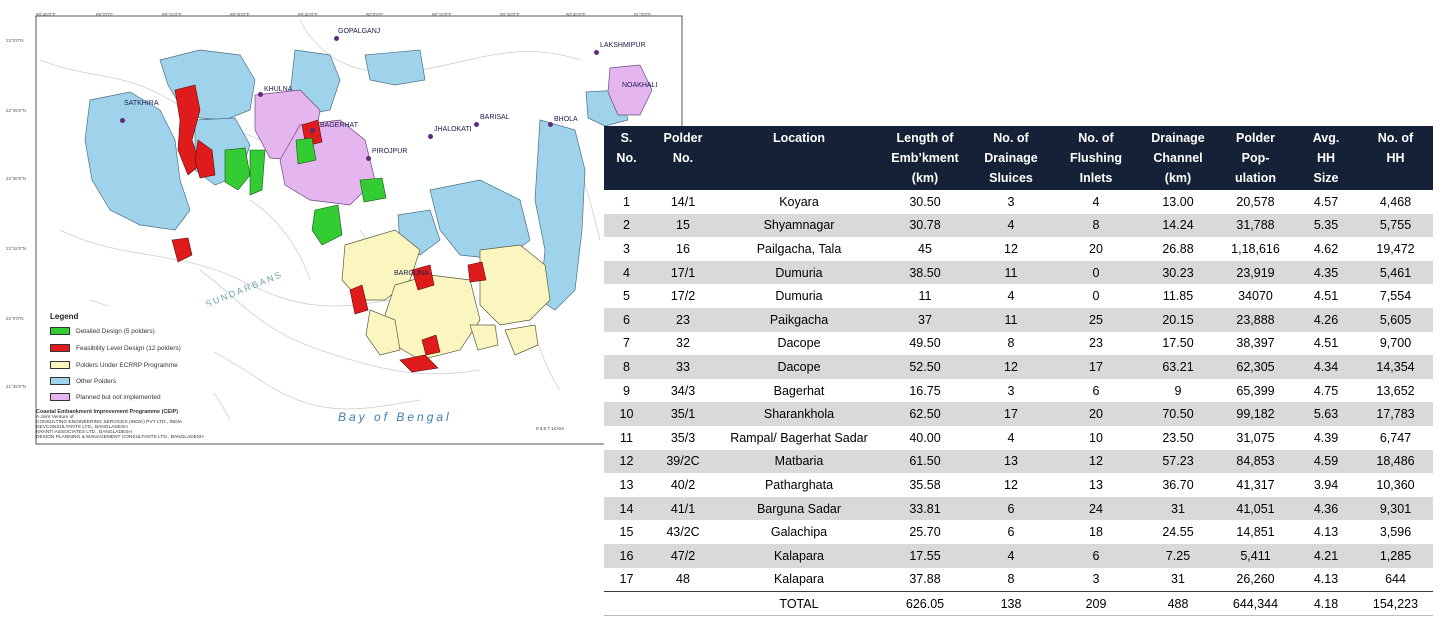 This screenshot has width=1456, height=619. What do you see at coordinates (799, 343) in the screenshot?
I see `table-cell: Dacope` at bounding box center [799, 343].